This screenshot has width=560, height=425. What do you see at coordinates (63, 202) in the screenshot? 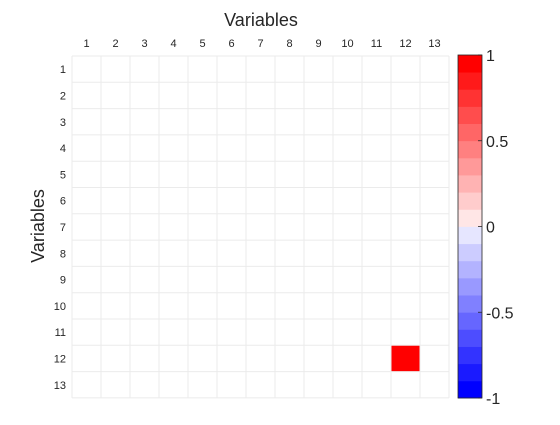
I see `y-tick-label: 6` at bounding box center [63, 202].